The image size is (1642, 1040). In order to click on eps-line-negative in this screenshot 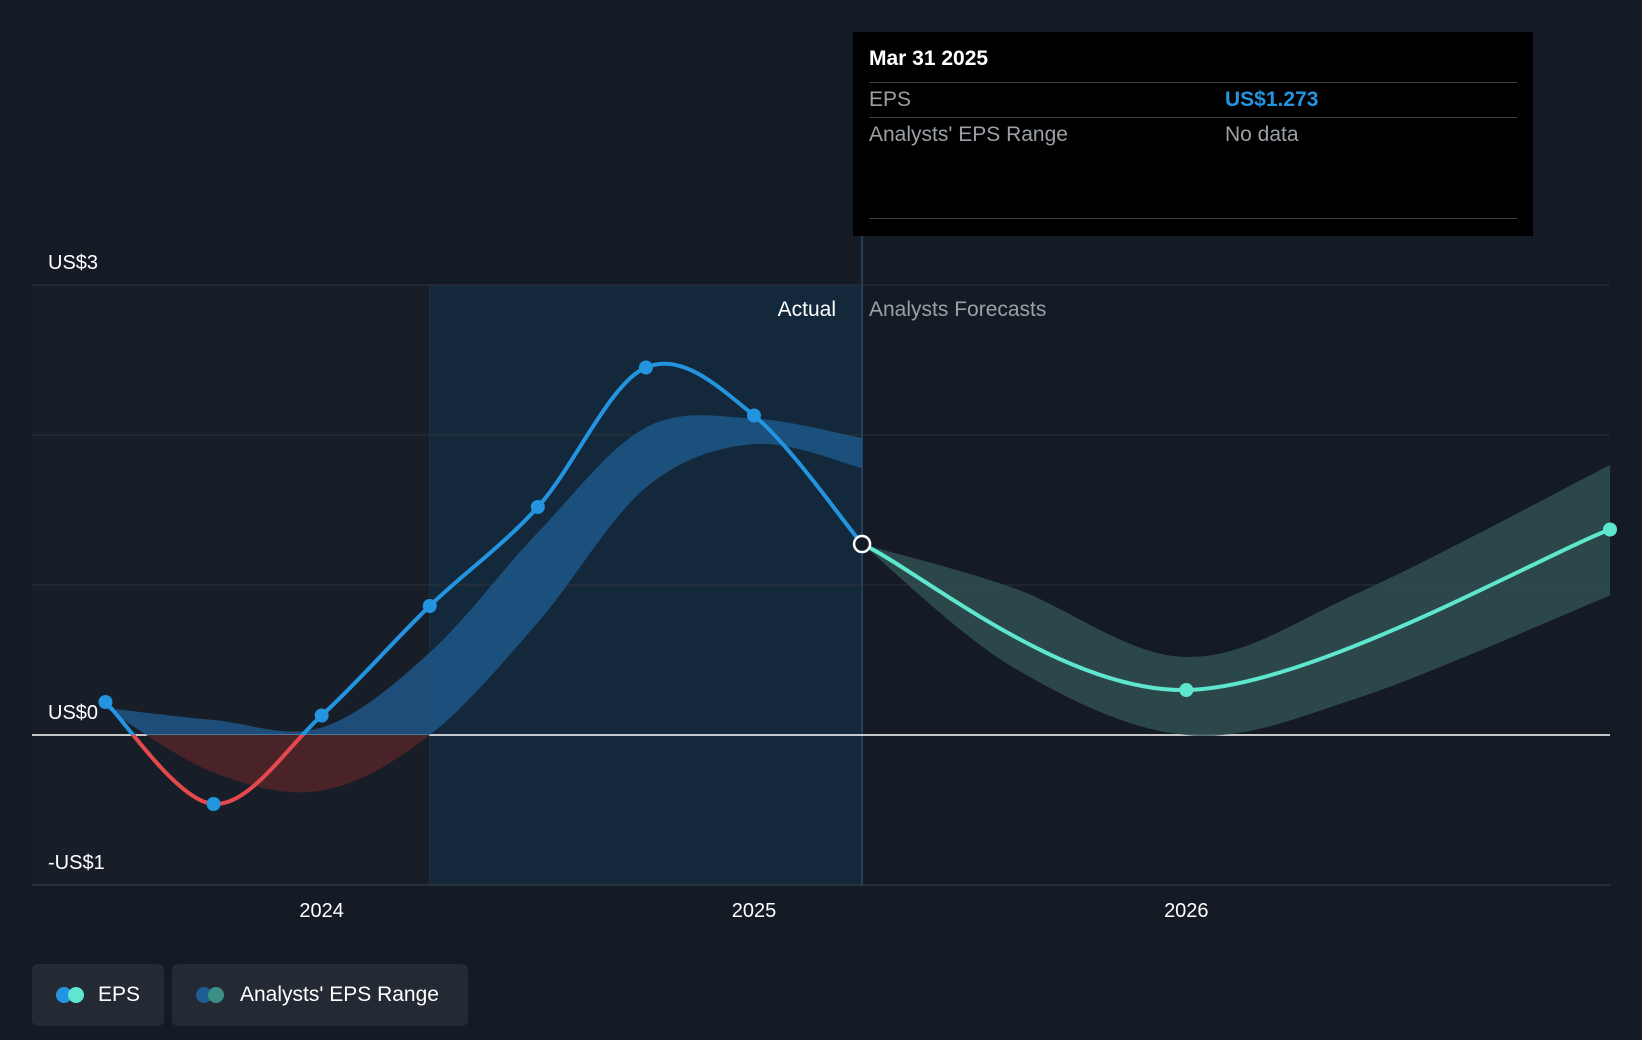, I will do `click(218, 771)`.